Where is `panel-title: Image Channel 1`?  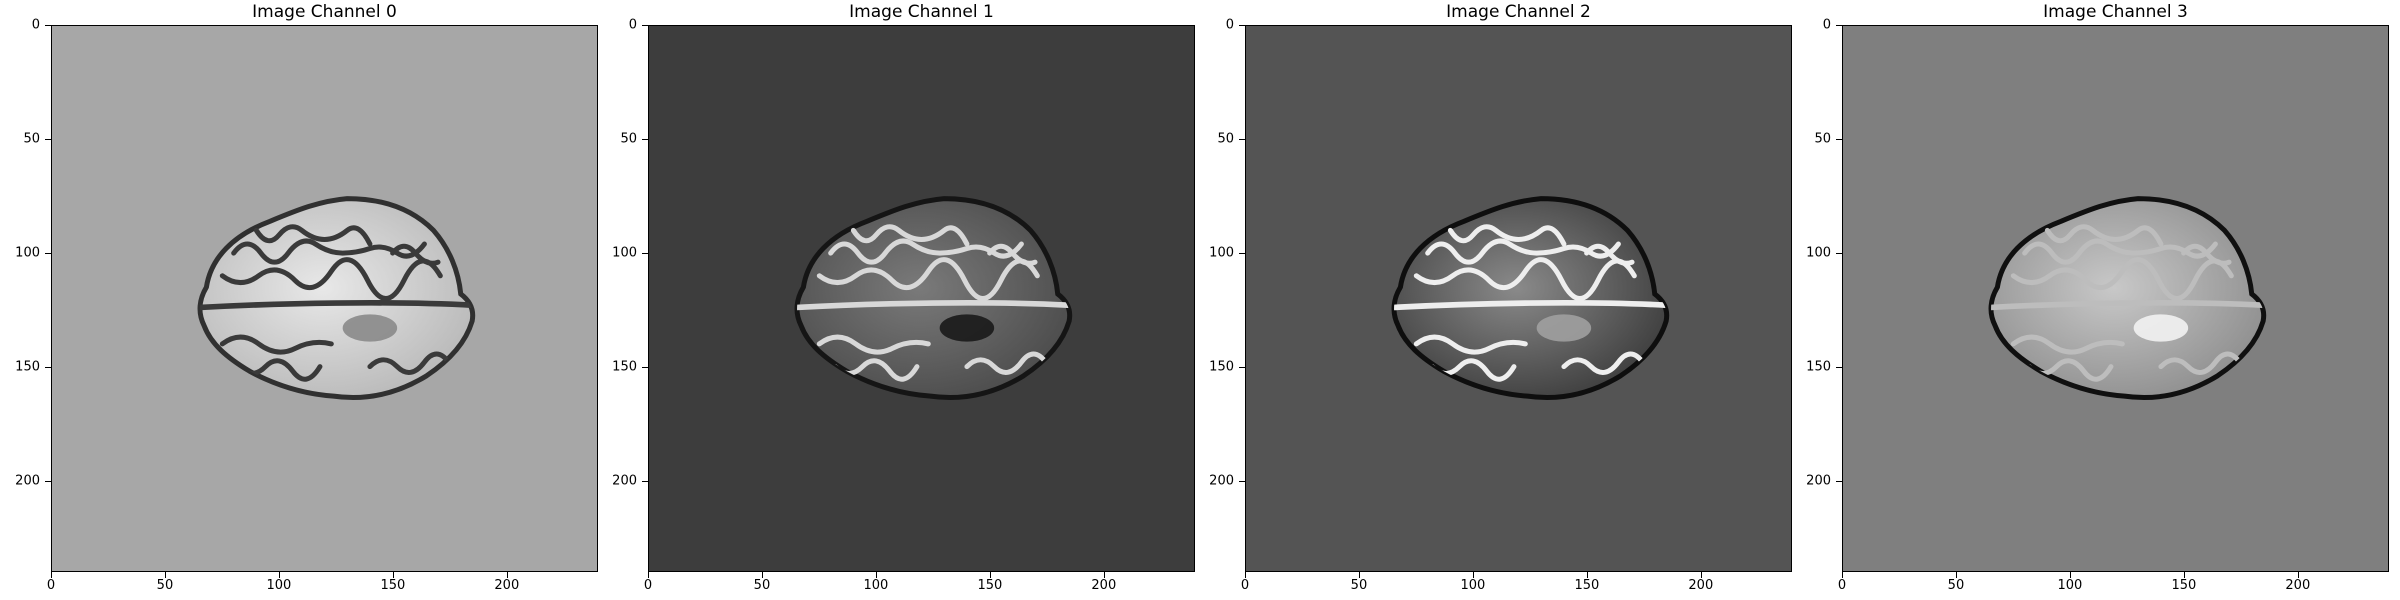
panel-title: Image Channel 1 is located at coordinates (921, 12).